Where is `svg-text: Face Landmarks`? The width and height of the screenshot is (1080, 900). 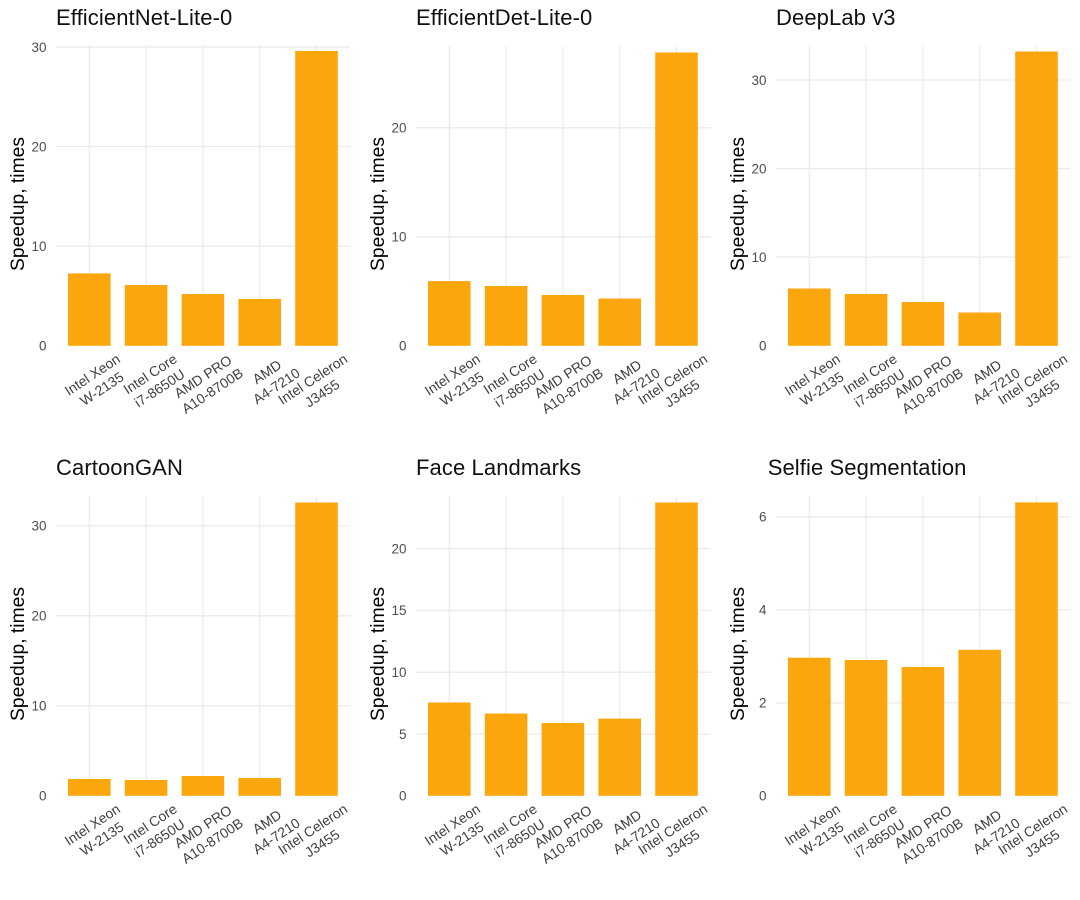
svg-text: Face Landmarks is located at coordinates (498, 467).